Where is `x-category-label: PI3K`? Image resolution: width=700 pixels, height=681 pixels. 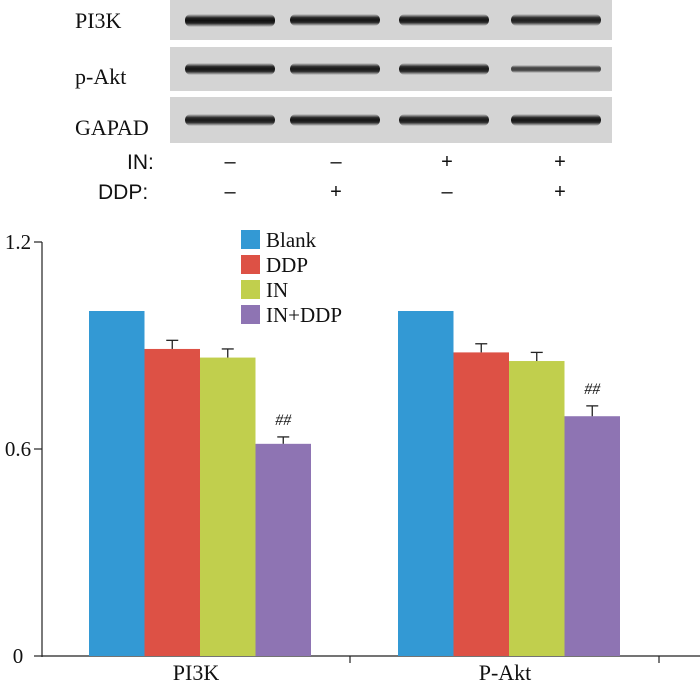
x-category-label: PI3K is located at coordinates (196, 670).